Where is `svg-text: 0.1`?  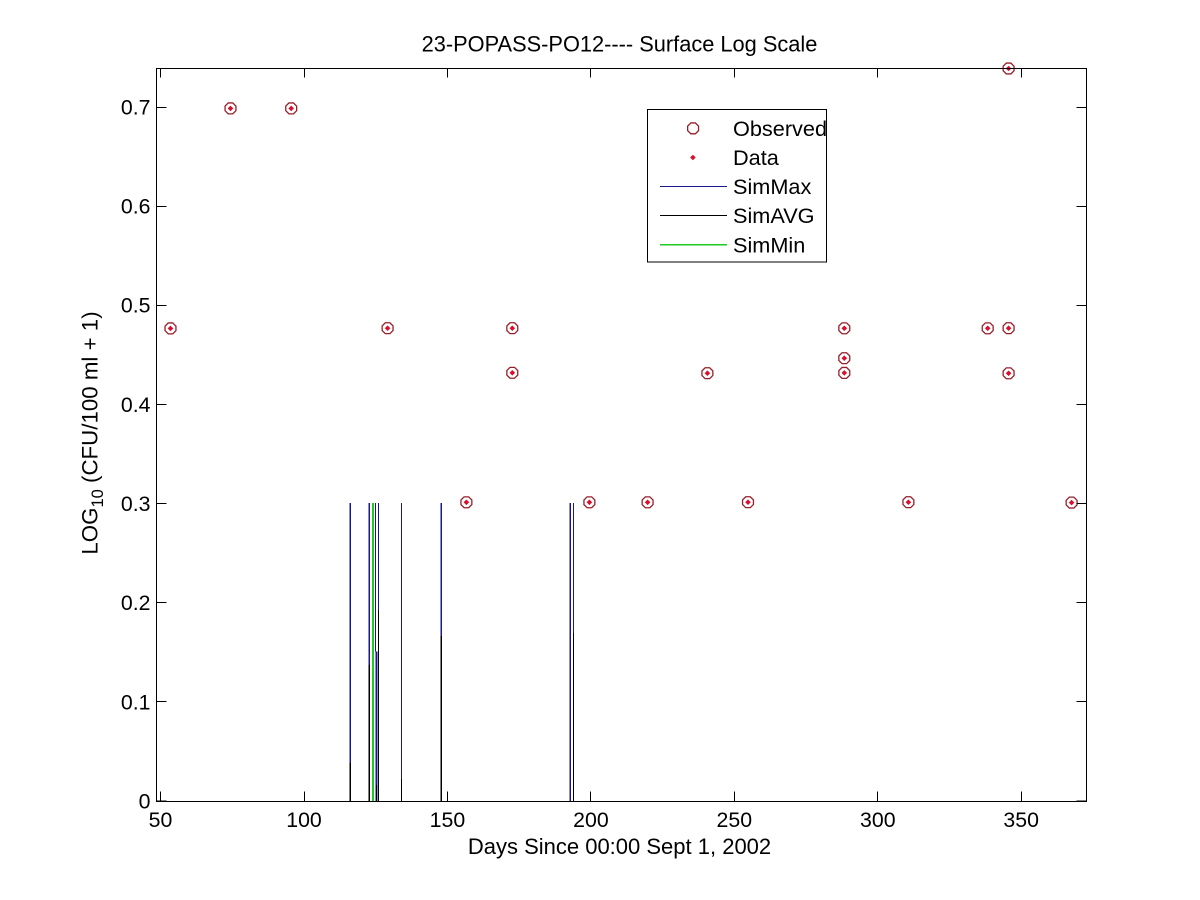 svg-text: 0.1 is located at coordinates (136, 702).